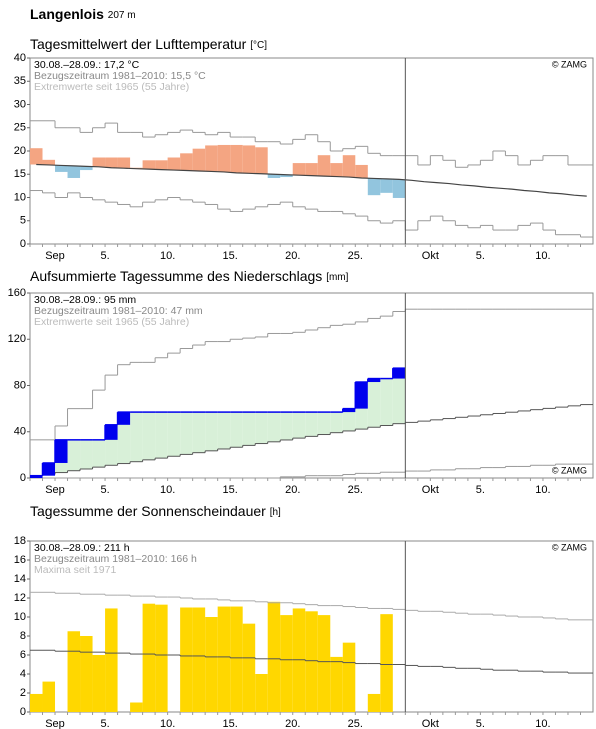  Describe the element at coordinates (23, 712) in the screenshot. I see `y-tick-label: 0` at that location.